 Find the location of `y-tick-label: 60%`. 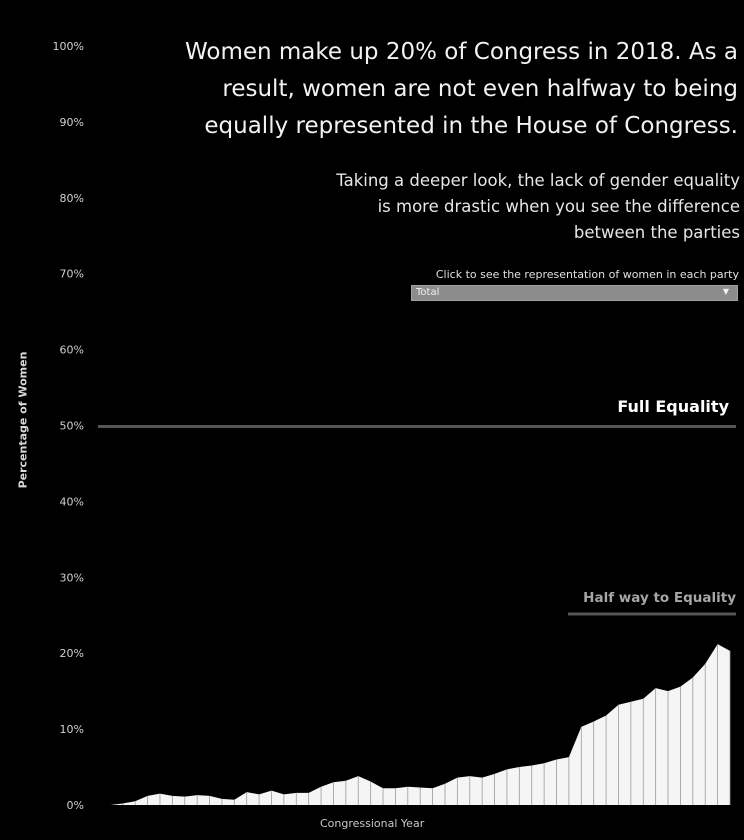

y-tick-label: 60% is located at coordinates (72, 350).